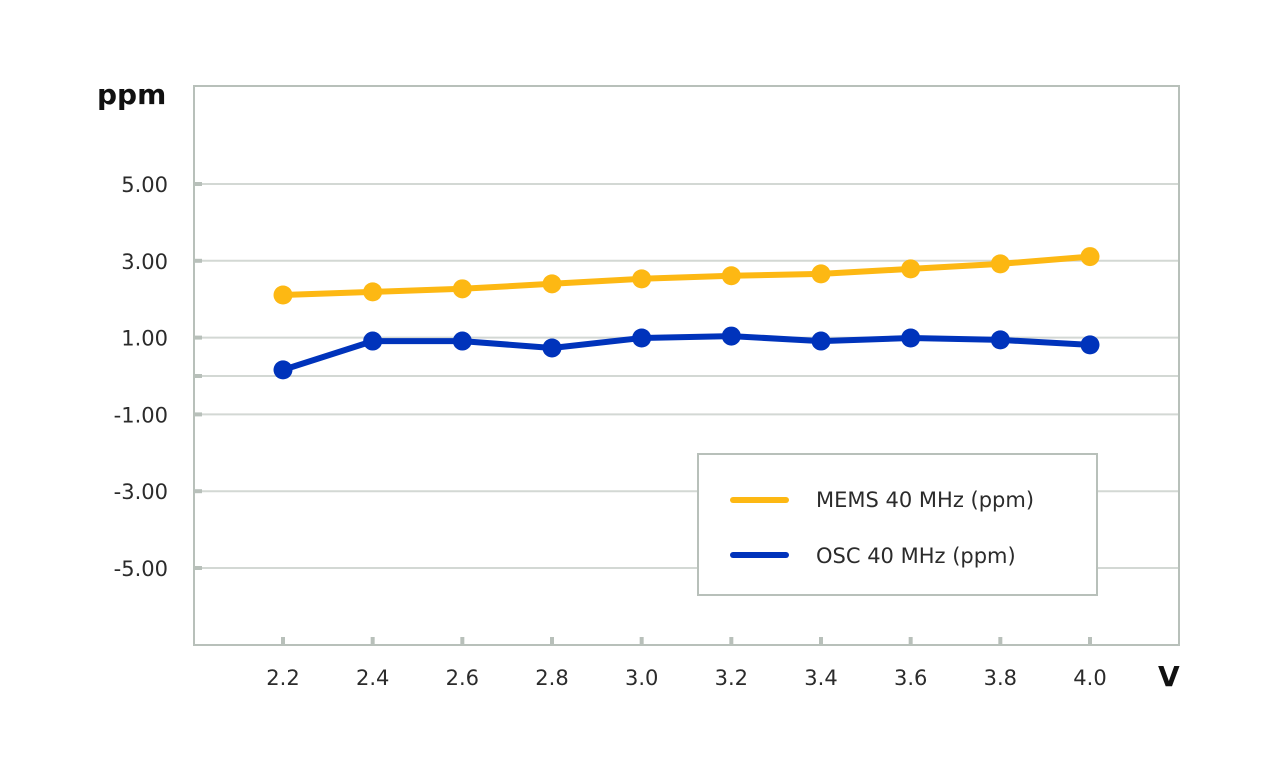 The image size is (1280, 773). What do you see at coordinates (144, 262) in the screenshot?
I see `y-tick-label: 3.00` at bounding box center [144, 262].